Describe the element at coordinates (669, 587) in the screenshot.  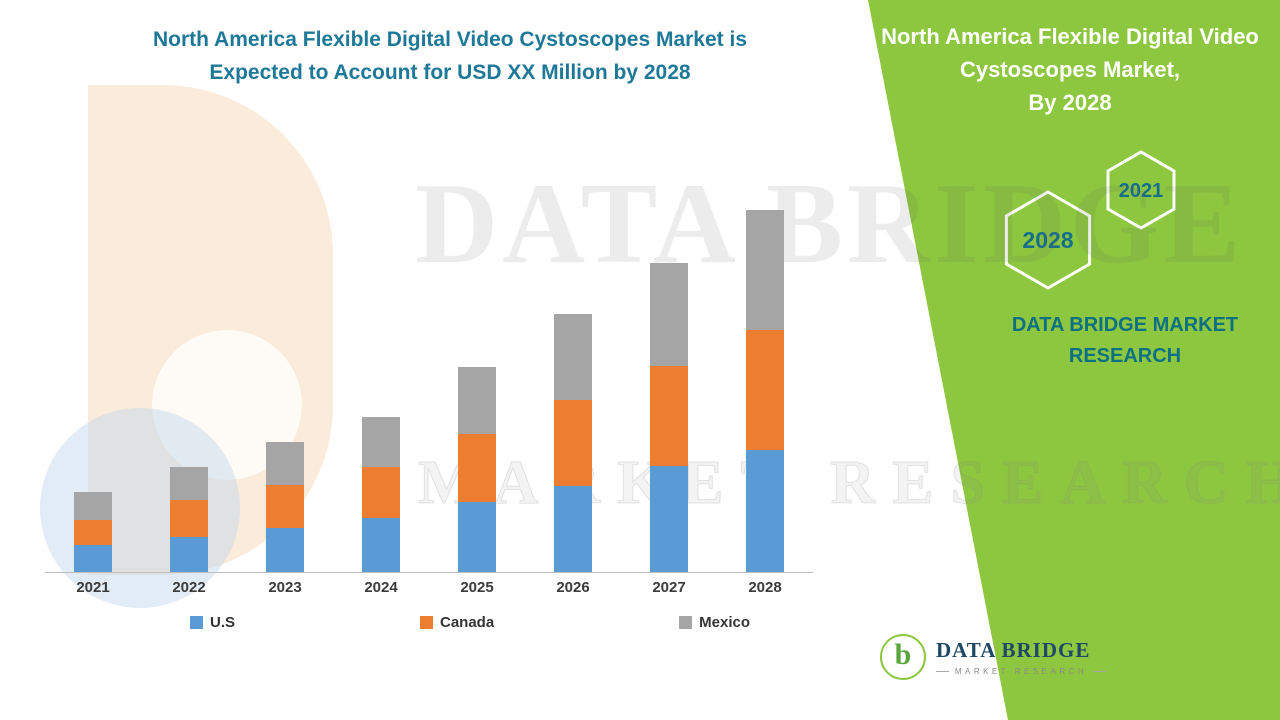
I see `x-axis-label-2027: 2027` at that location.